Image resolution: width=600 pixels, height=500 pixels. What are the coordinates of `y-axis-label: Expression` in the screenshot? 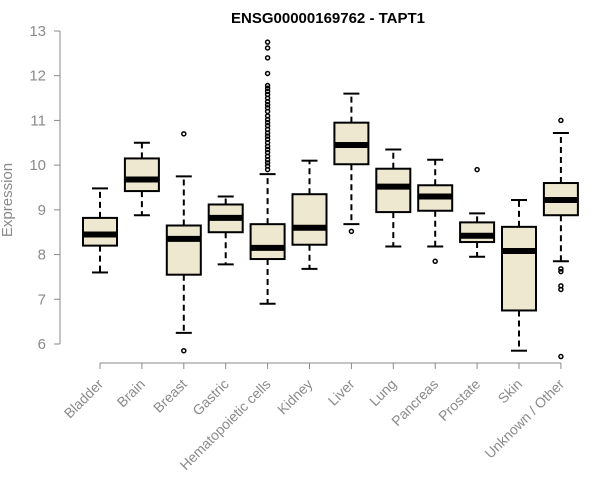 It's located at (8, 200).